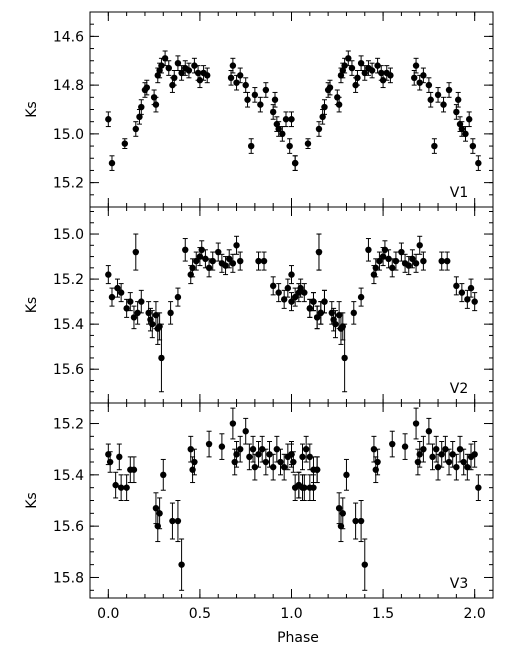 The width and height of the screenshot is (530, 651). I want to click on data-points, so click(293, 110).